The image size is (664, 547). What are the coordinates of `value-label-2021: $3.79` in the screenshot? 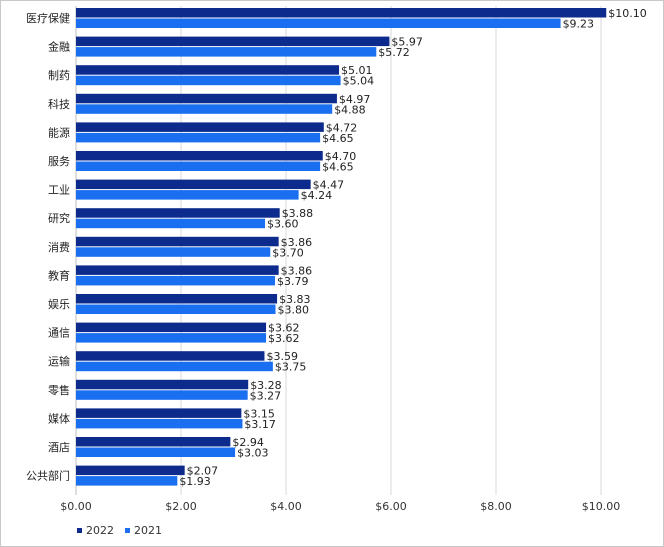 It's located at (293, 281).